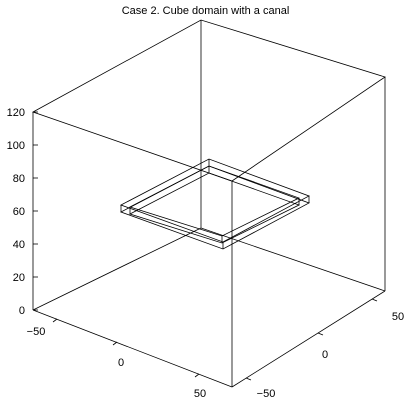 This screenshot has height=402, width=411. What do you see at coordinates (36, 332) in the screenshot?
I see `x-tick-label: −50` at bounding box center [36, 332].